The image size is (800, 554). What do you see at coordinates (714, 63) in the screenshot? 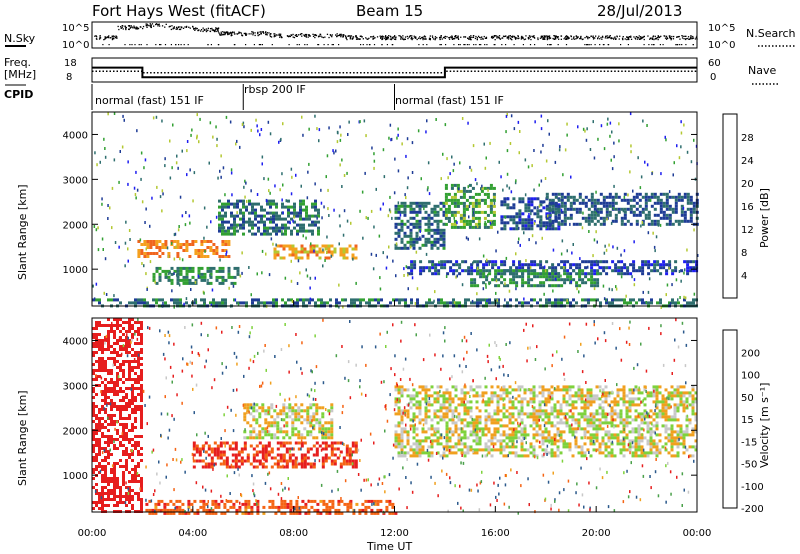
I see `nave-tick-top: 60` at bounding box center [714, 63].